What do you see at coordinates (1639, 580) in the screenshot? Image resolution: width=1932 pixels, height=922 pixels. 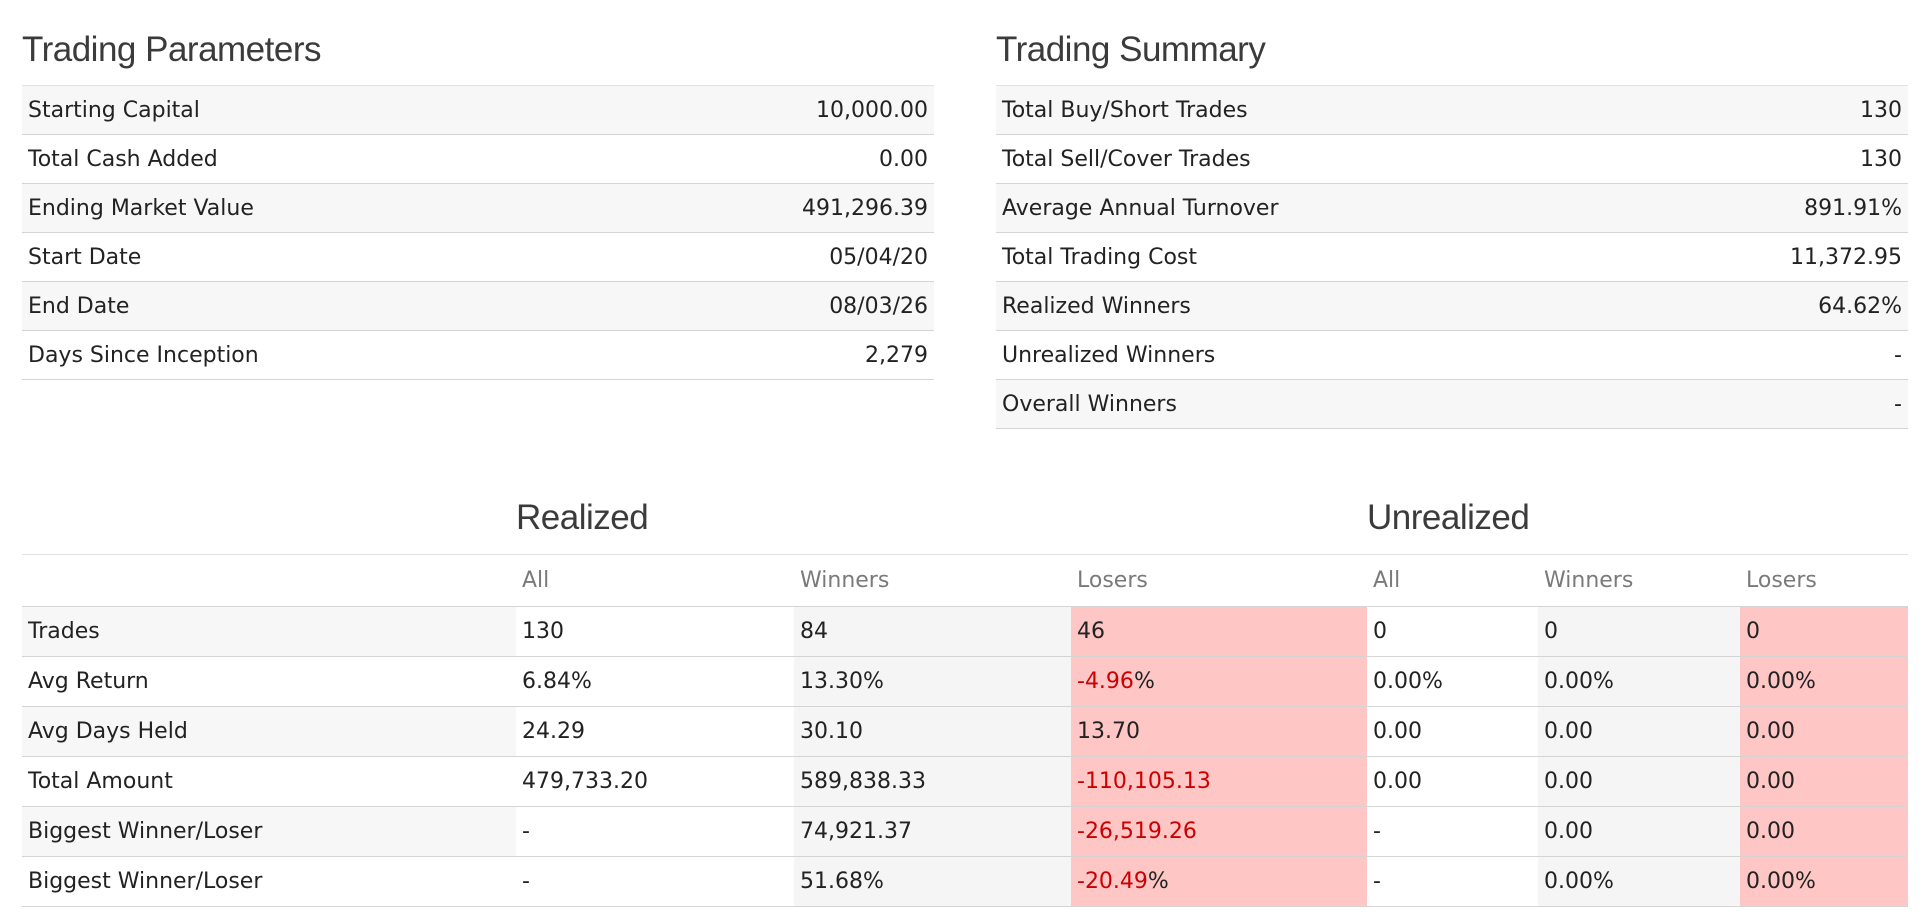 I see `header-unrealized-winners: Winners` at bounding box center [1639, 580].